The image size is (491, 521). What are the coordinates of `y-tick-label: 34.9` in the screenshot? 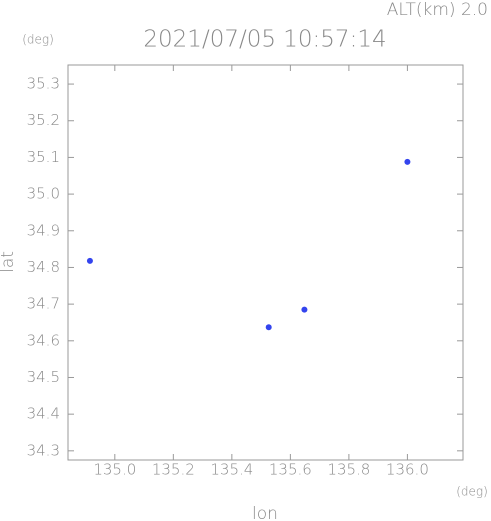 It's located at (43, 230).